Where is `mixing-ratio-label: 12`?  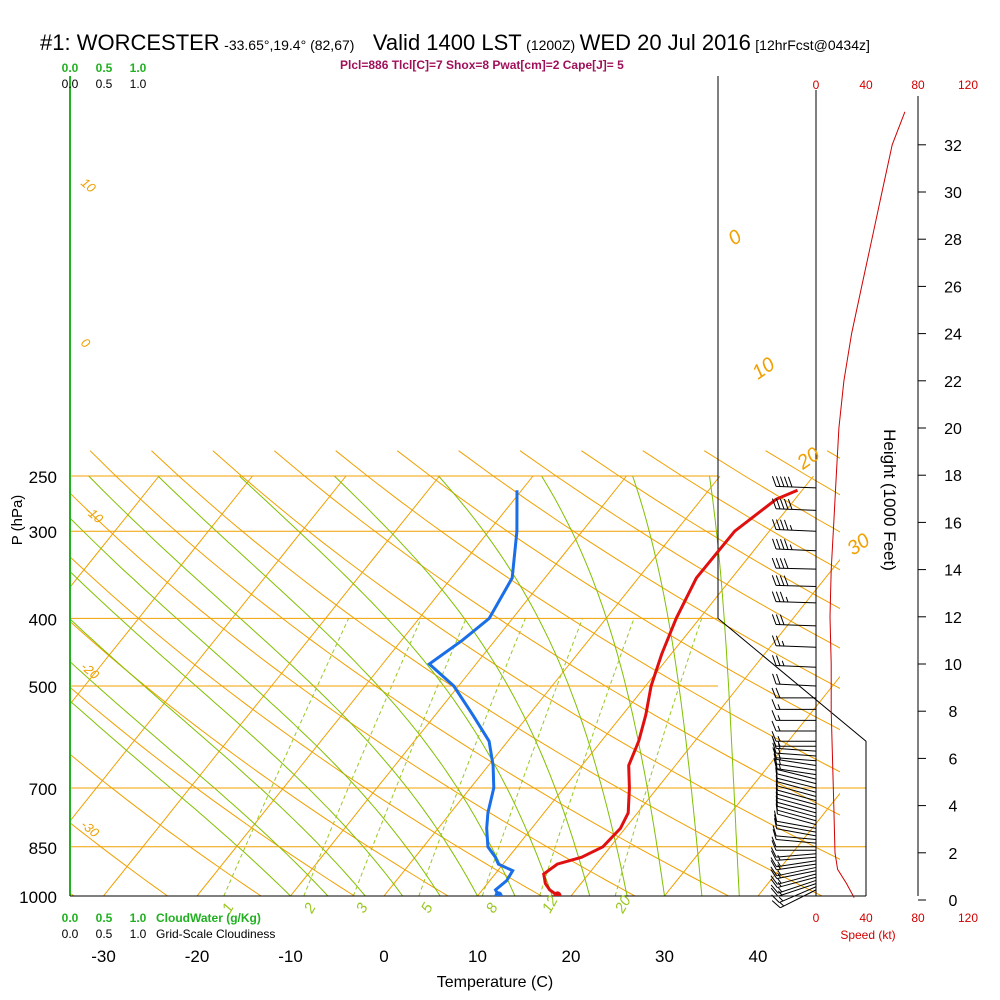 mixing-ratio-label: 12 is located at coordinates (550, 904).